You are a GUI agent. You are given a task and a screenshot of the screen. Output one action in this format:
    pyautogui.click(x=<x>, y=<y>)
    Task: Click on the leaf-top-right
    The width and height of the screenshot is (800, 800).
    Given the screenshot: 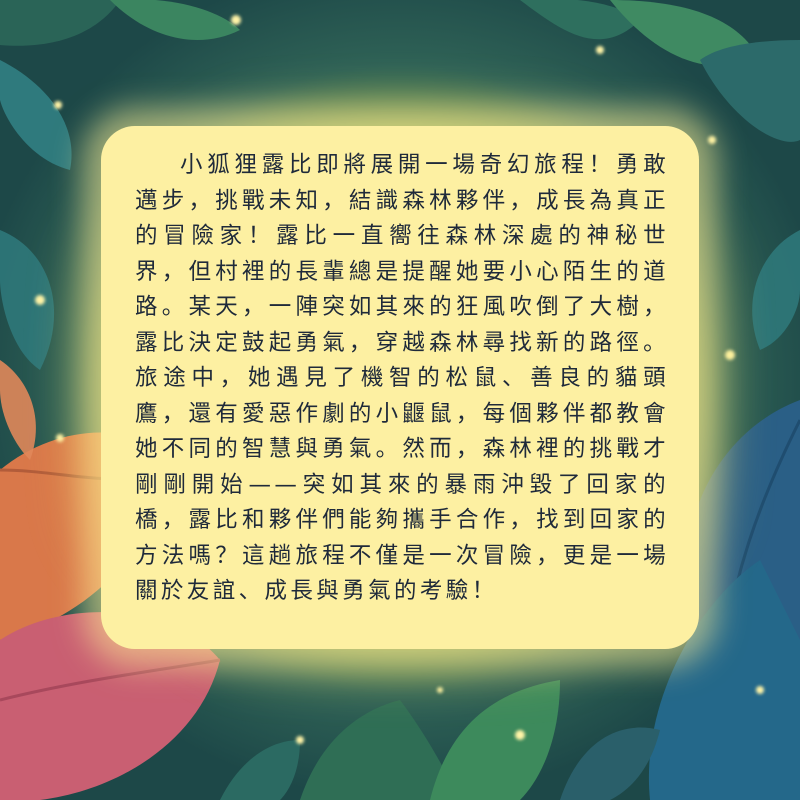 What is the action you would take?
    pyautogui.click(x=660, y=71)
    